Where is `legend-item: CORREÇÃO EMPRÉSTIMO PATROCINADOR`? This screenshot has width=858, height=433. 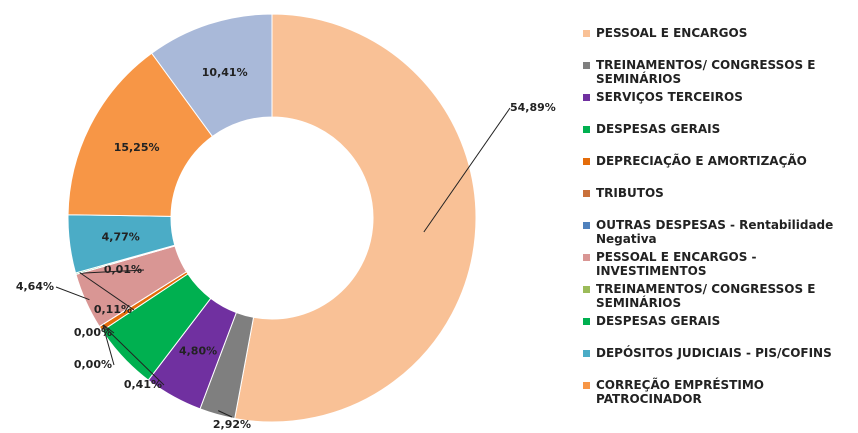
legend-item: CORREÇÃO EMPRÉSTIMO PATROCINADOR is located at coordinates (717, 394).